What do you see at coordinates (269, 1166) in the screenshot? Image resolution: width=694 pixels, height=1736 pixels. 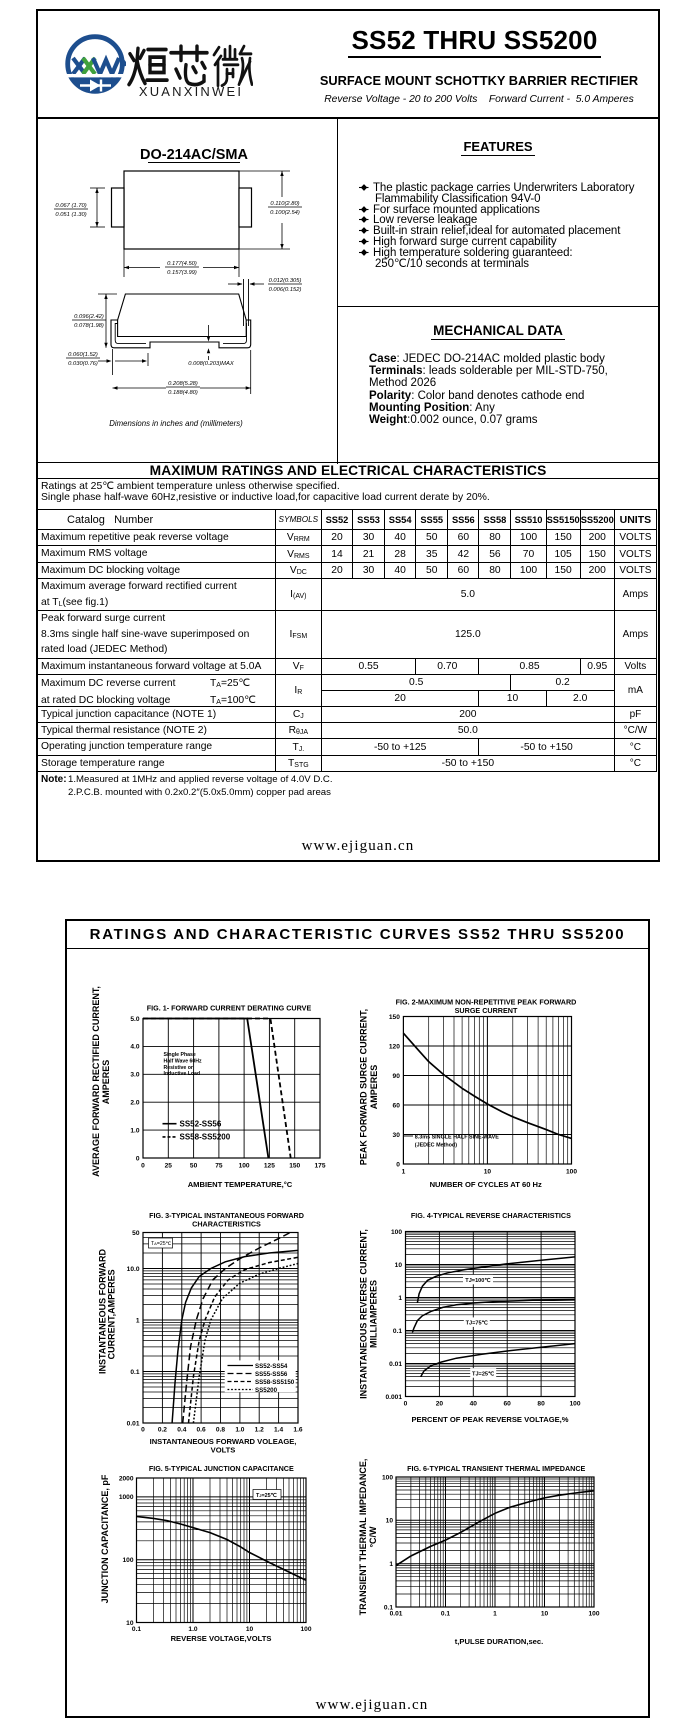 I see `svg-text: 125` at bounding box center [269, 1166].